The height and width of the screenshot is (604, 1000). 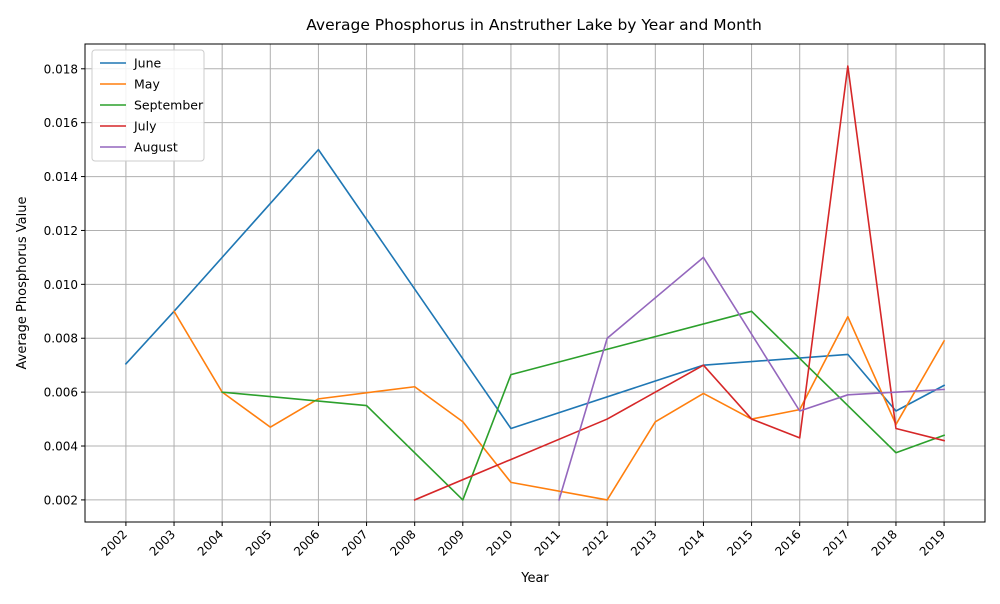 I want to click on y-tick-label: 0.008, so click(x=61, y=339).